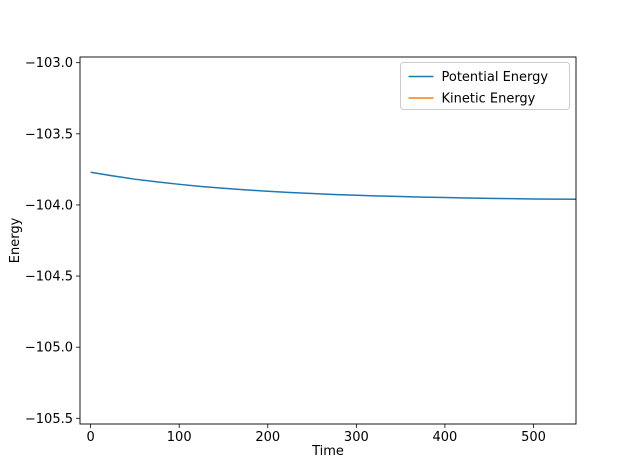 This screenshot has height=476, width=640. Describe the element at coordinates (533, 437) in the screenshot. I see `x-tick-label: 500` at that location.